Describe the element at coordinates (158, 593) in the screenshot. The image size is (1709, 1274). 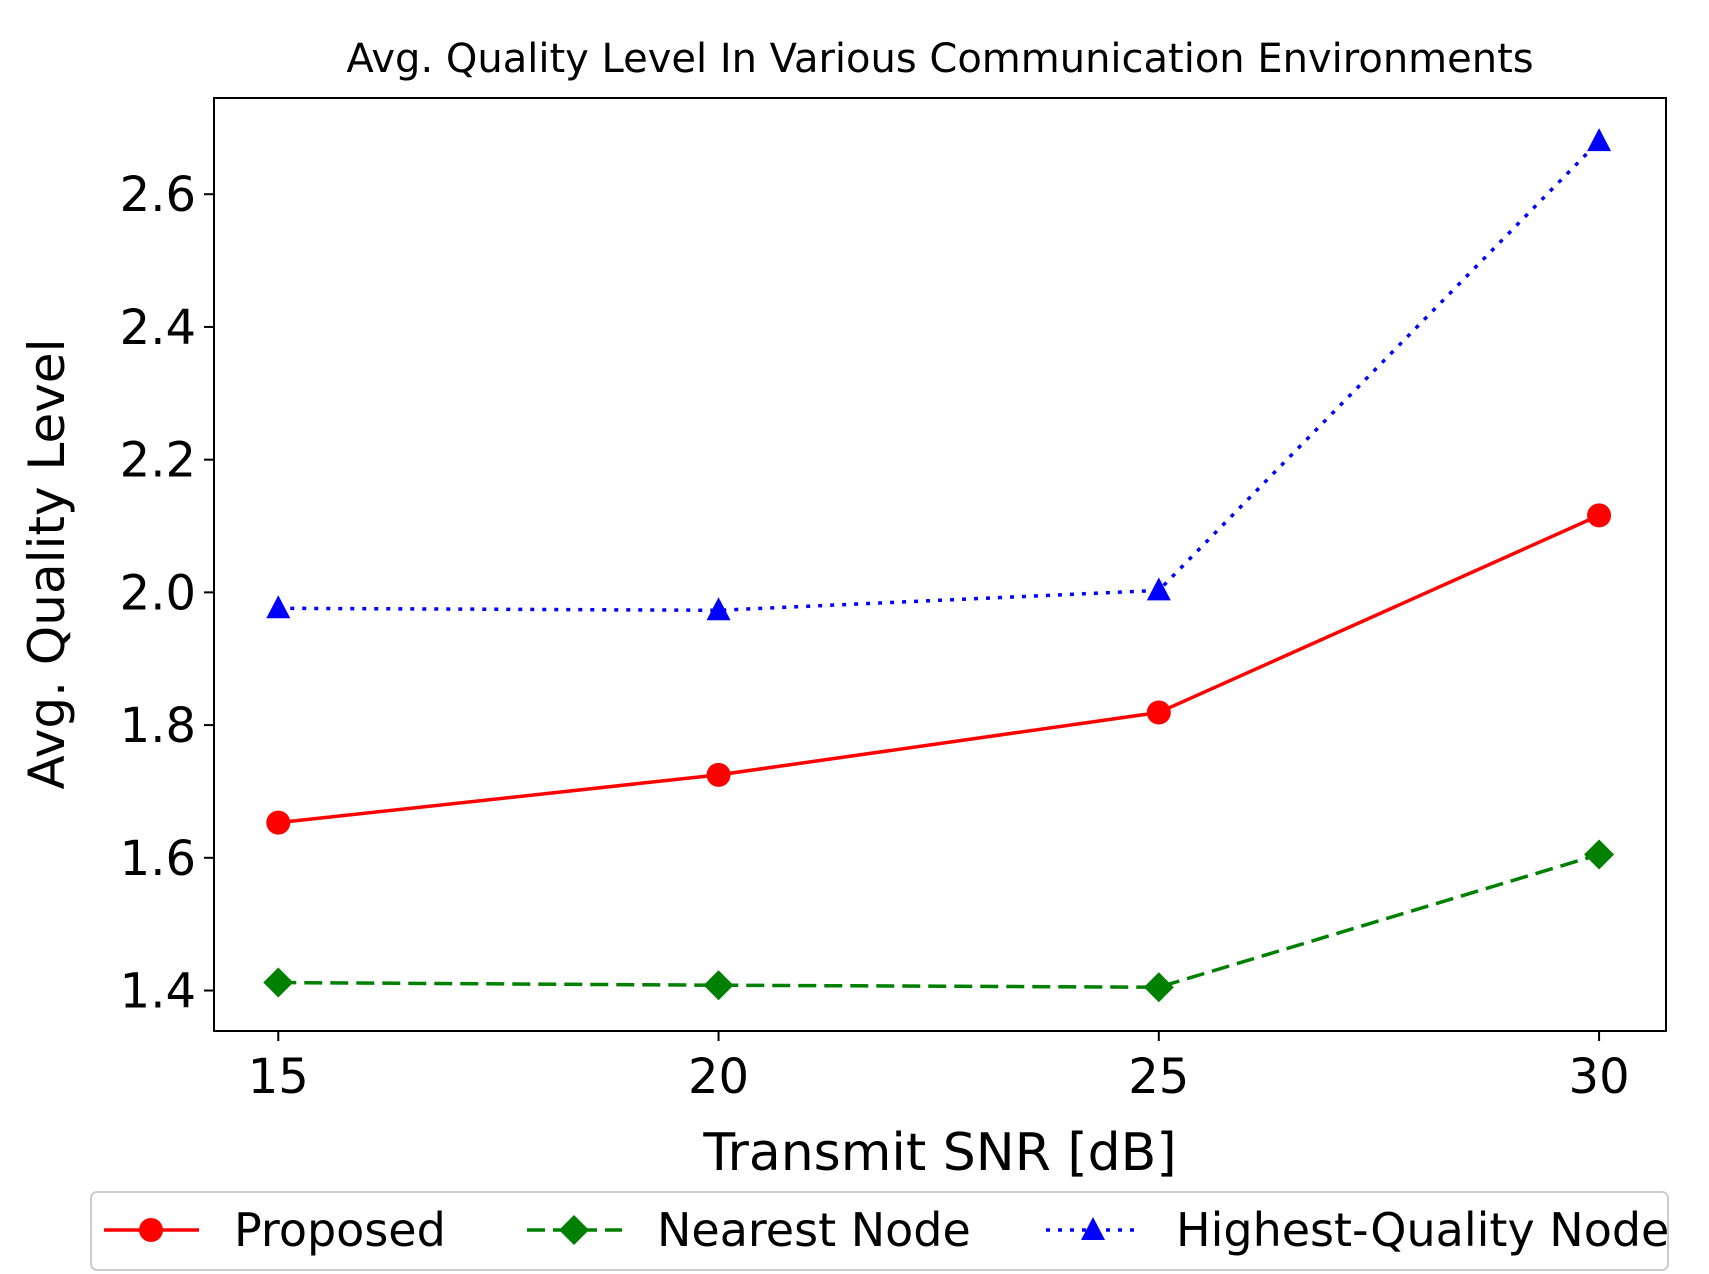
I see `y-tick-label: 2.0` at that location.